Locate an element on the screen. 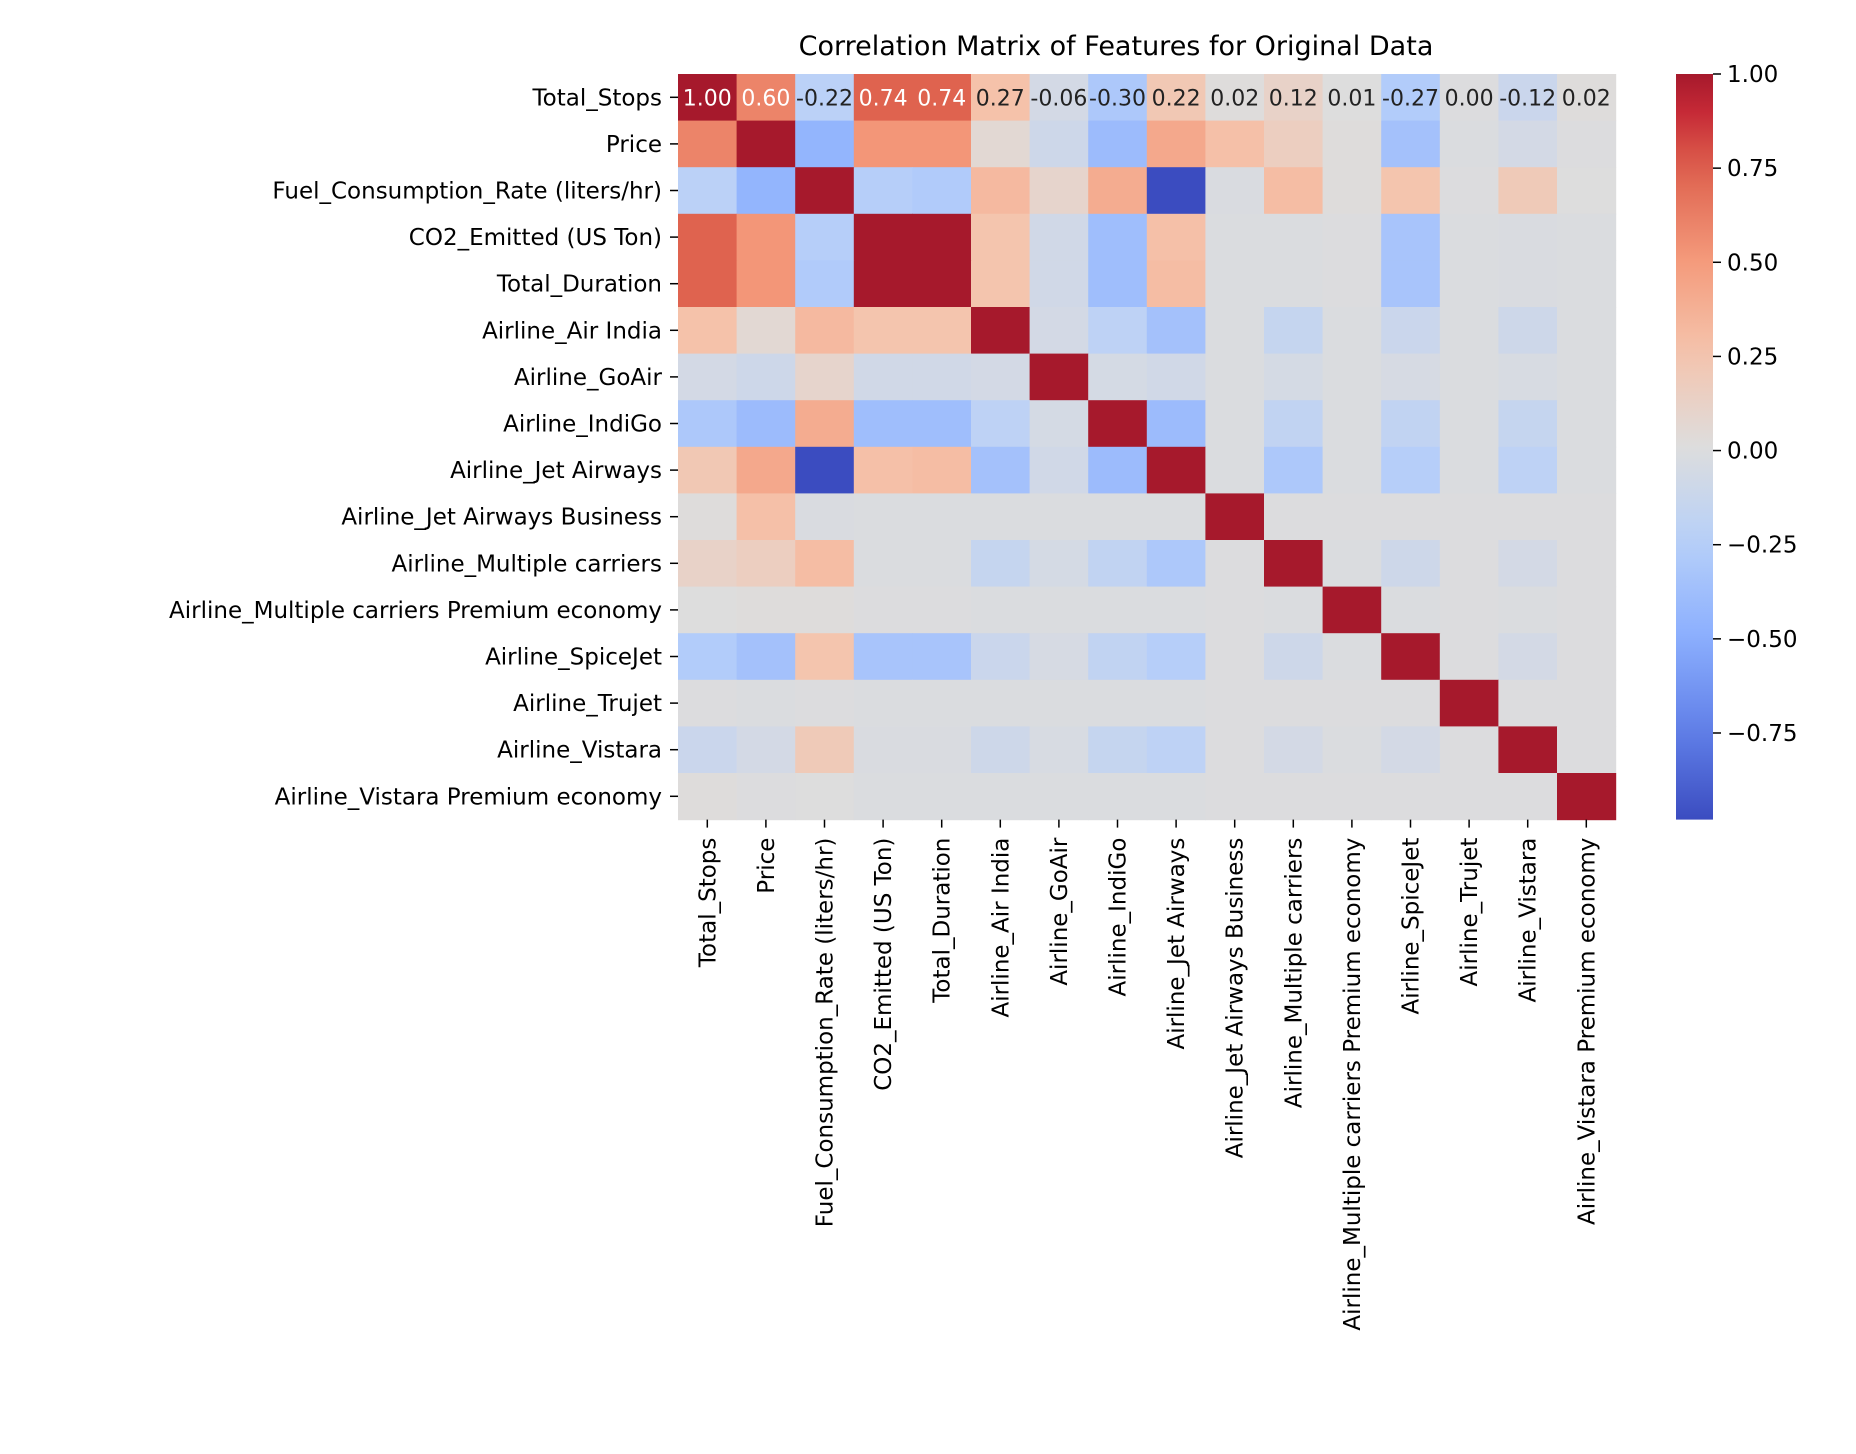 This screenshot has width=1856, height=1454. x-tick-label: Airline_IndiGo is located at coordinates (1119, 917).